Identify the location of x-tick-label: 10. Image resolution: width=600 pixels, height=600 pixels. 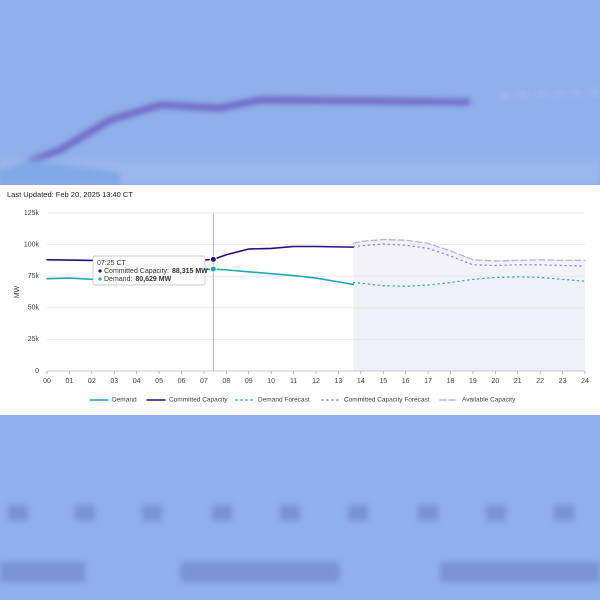
(271, 381).